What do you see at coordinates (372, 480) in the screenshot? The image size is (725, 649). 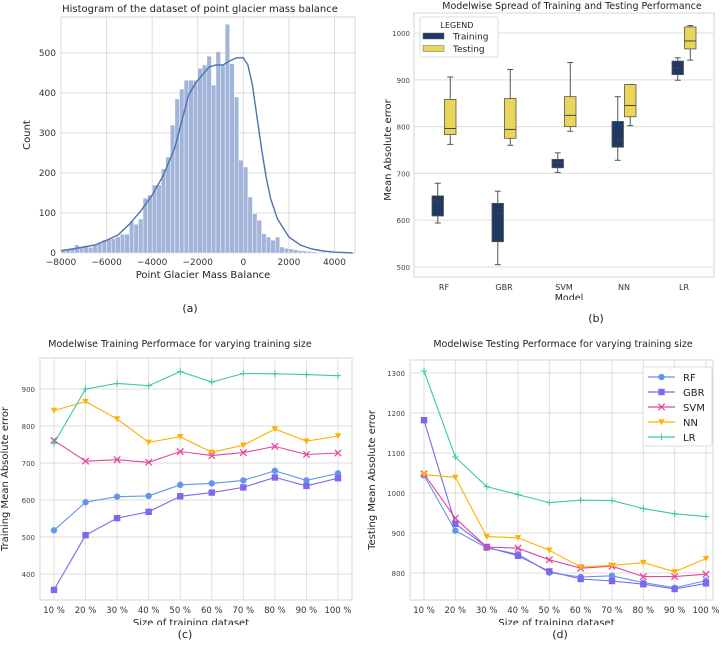 I see `y-axis-label: Testing Mean Absolute error` at bounding box center [372, 480].